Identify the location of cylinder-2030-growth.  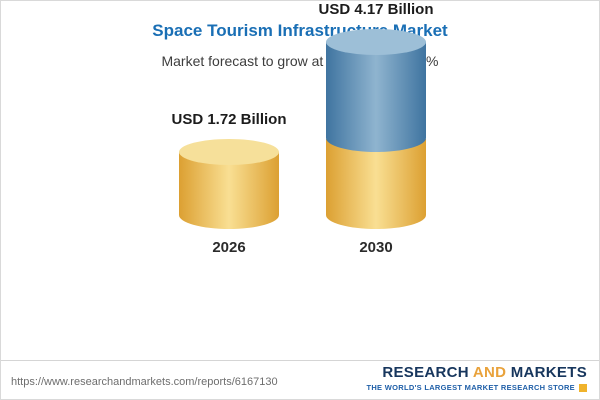
(376, 97).